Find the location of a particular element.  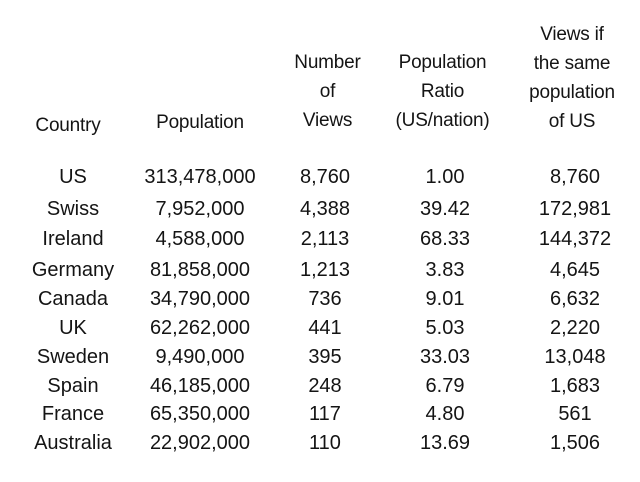

cell-views: 736 is located at coordinates (325, 299).